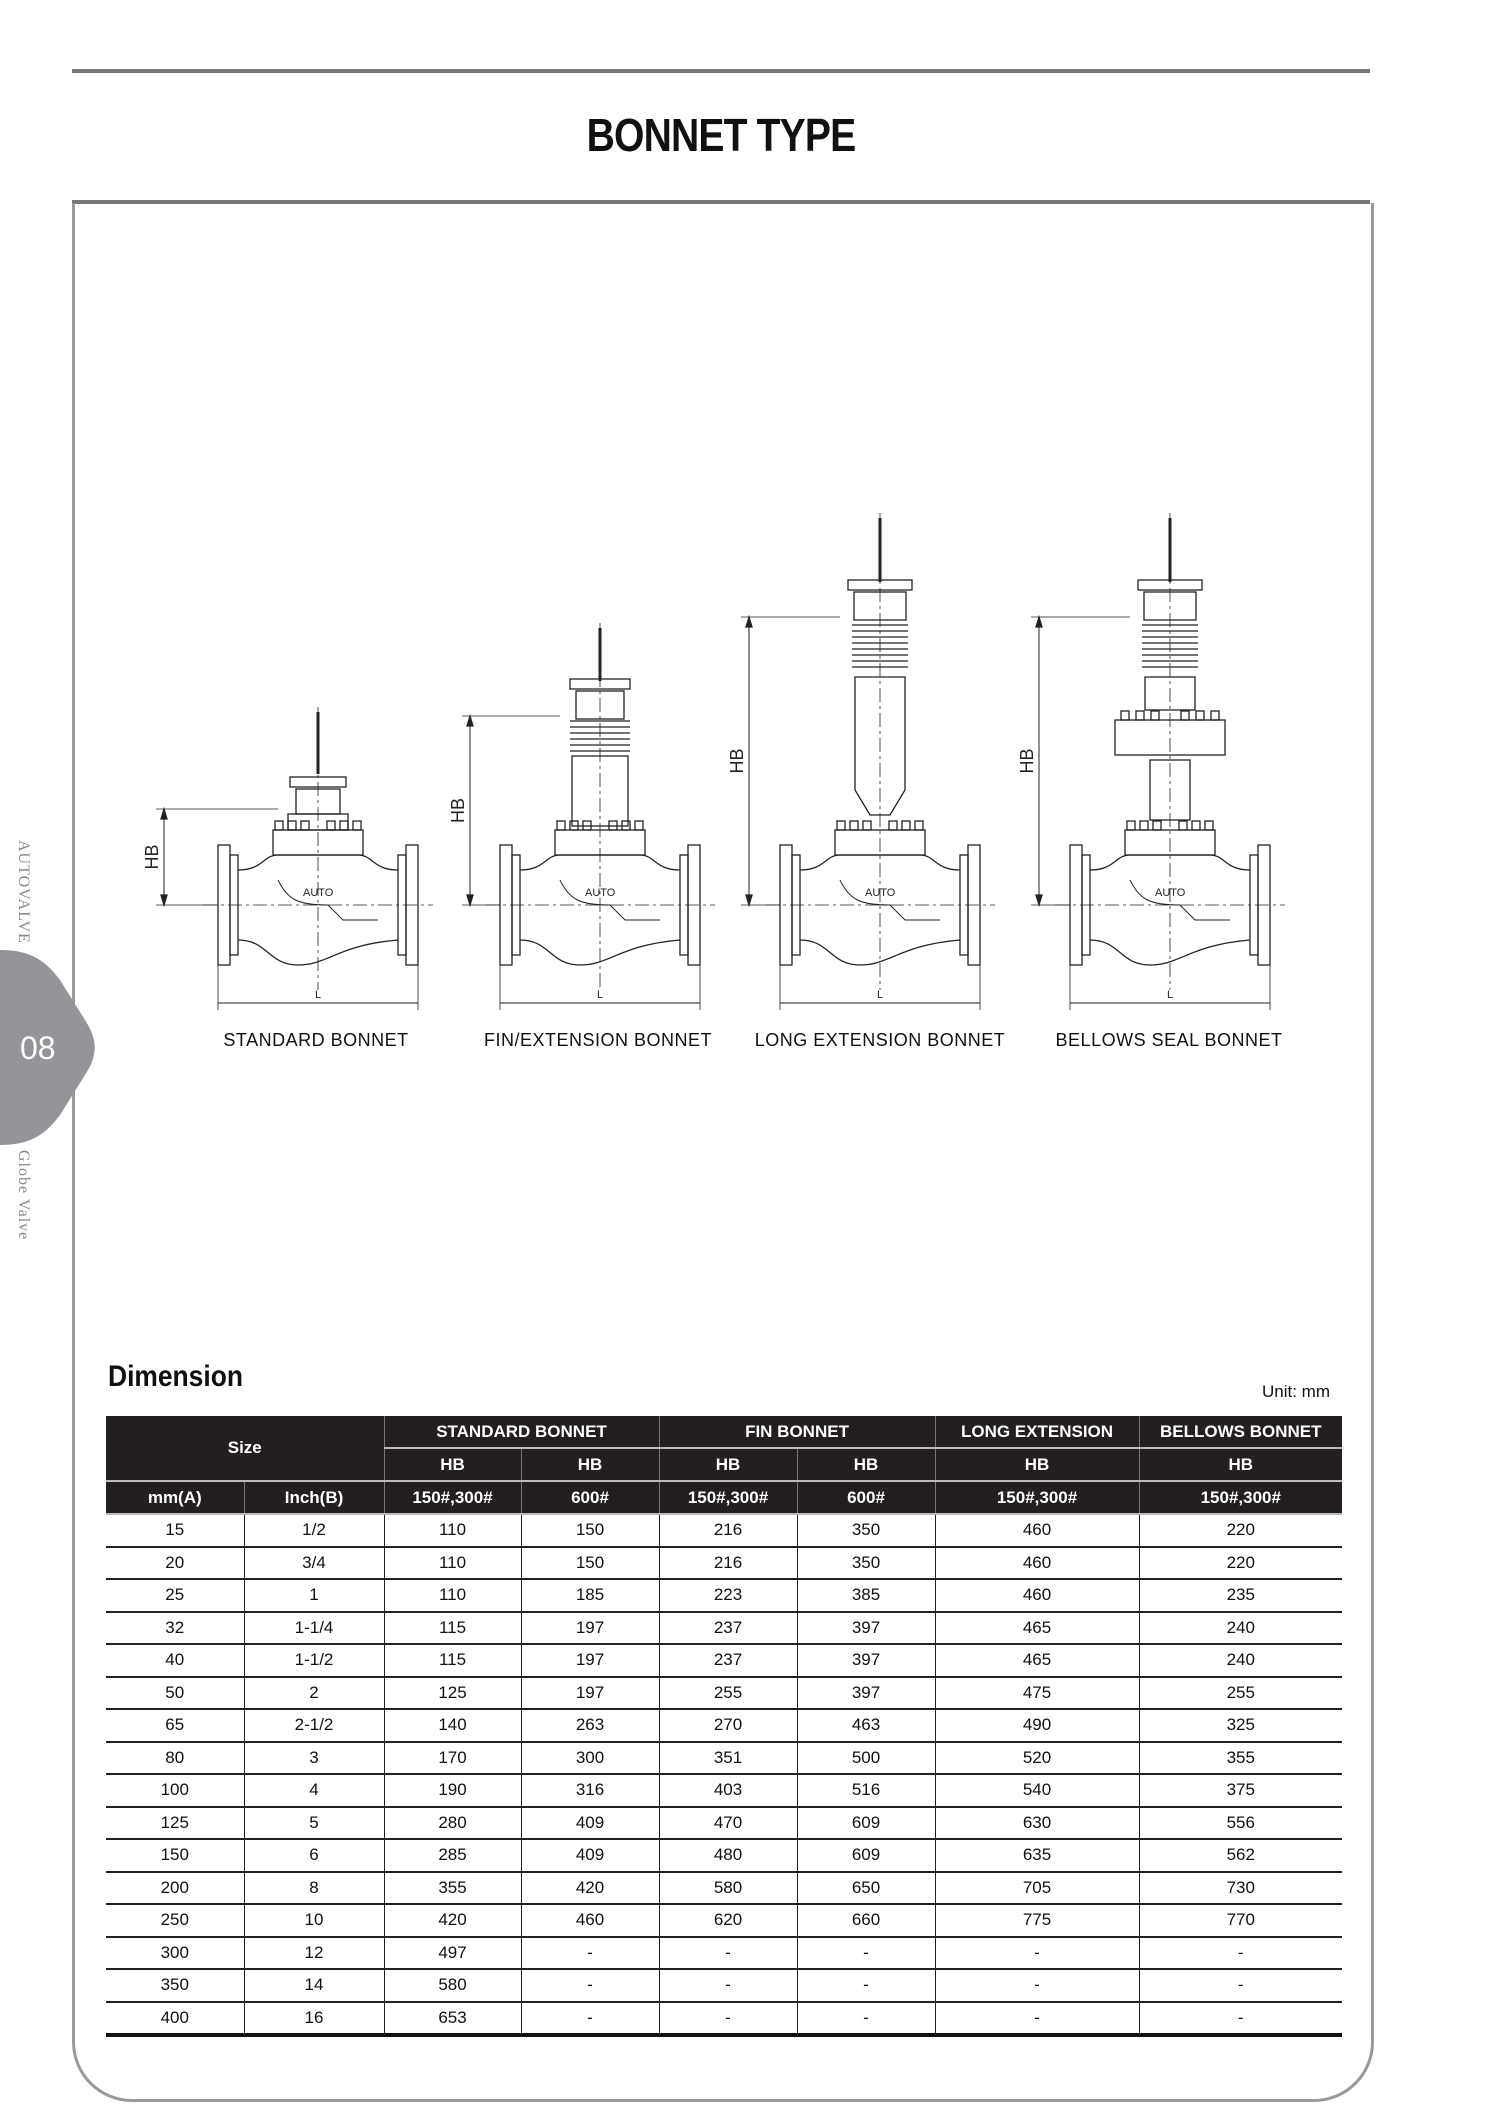 The height and width of the screenshot is (2122, 1500). Describe the element at coordinates (581, 816) in the screenshot. I see `valve-fin: AUTO HB L` at that location.